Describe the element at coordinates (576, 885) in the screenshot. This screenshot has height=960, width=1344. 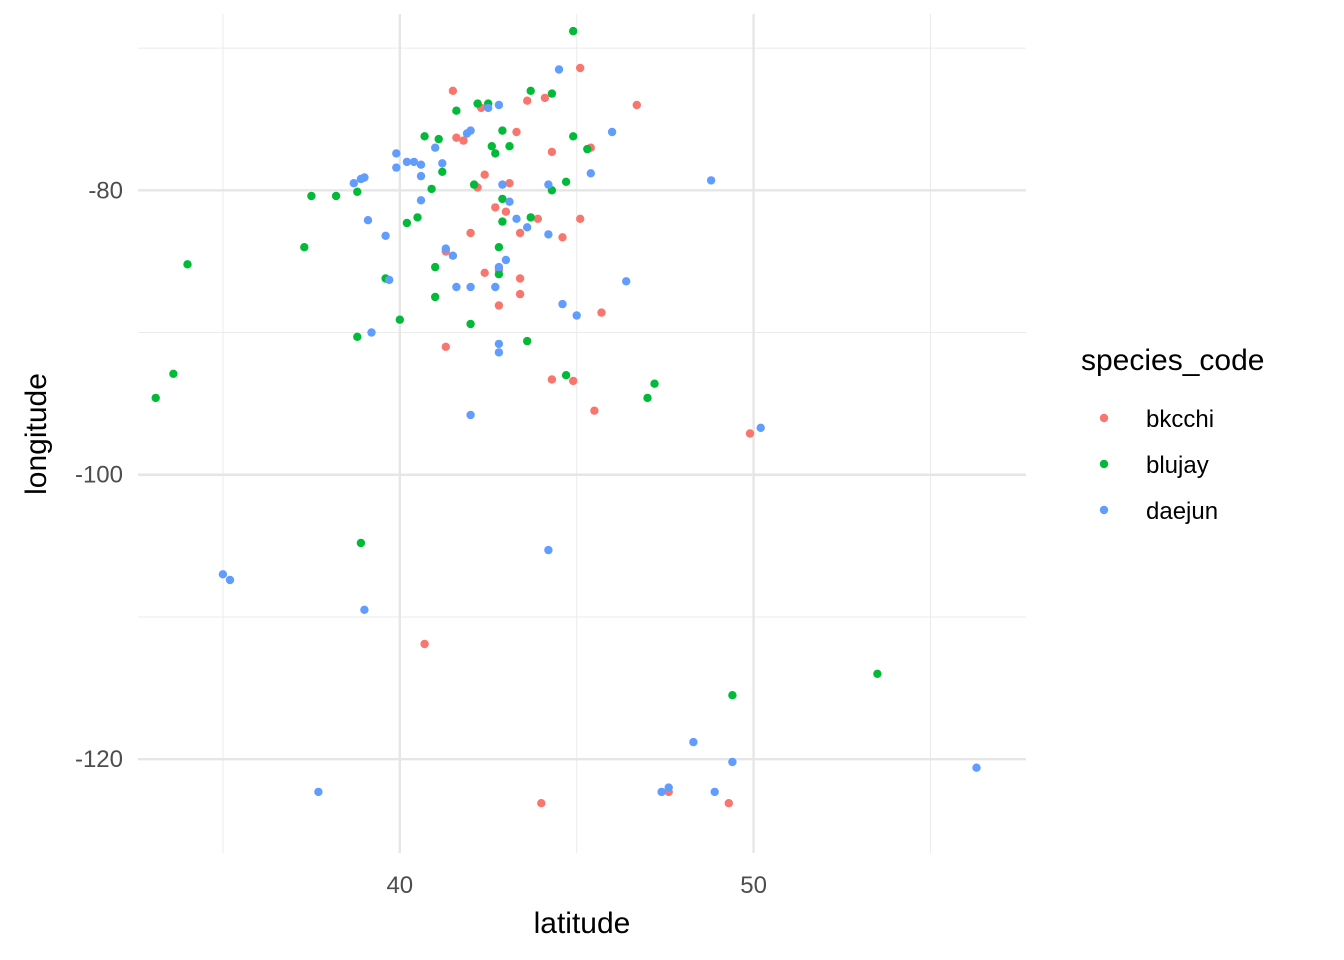
I see `x-axis-tick-labels: 40 50` at that location.